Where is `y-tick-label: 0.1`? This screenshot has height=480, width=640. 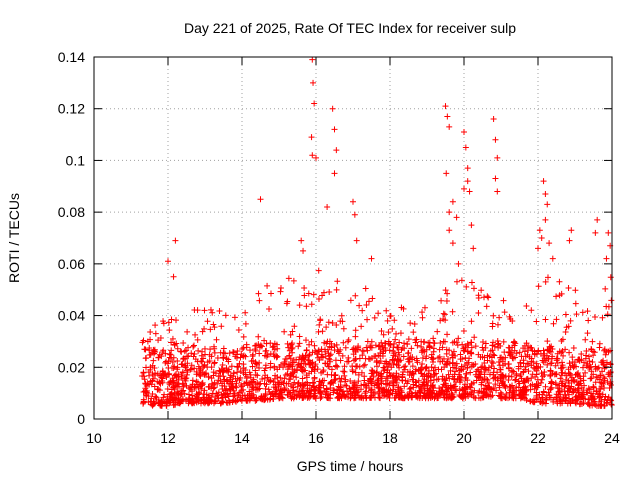
y-tick-label: 0.1 is located at coordinates (76, 160).